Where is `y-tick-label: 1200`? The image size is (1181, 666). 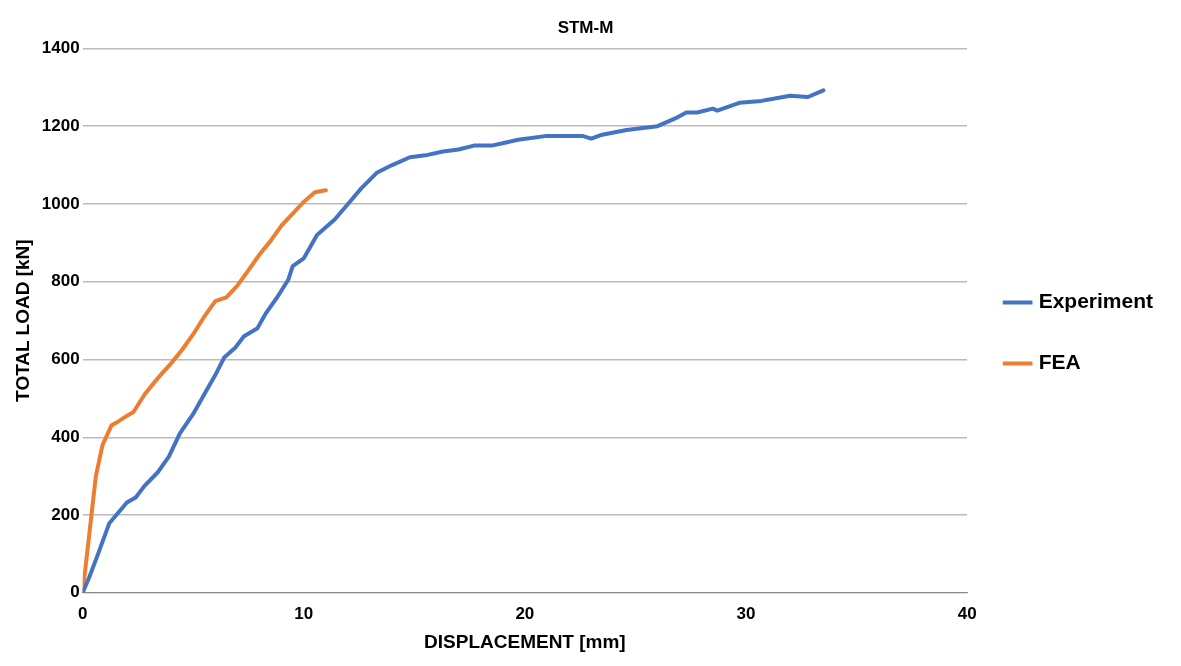
y-tick-label: 1200 is located at coordinates (60, 125).